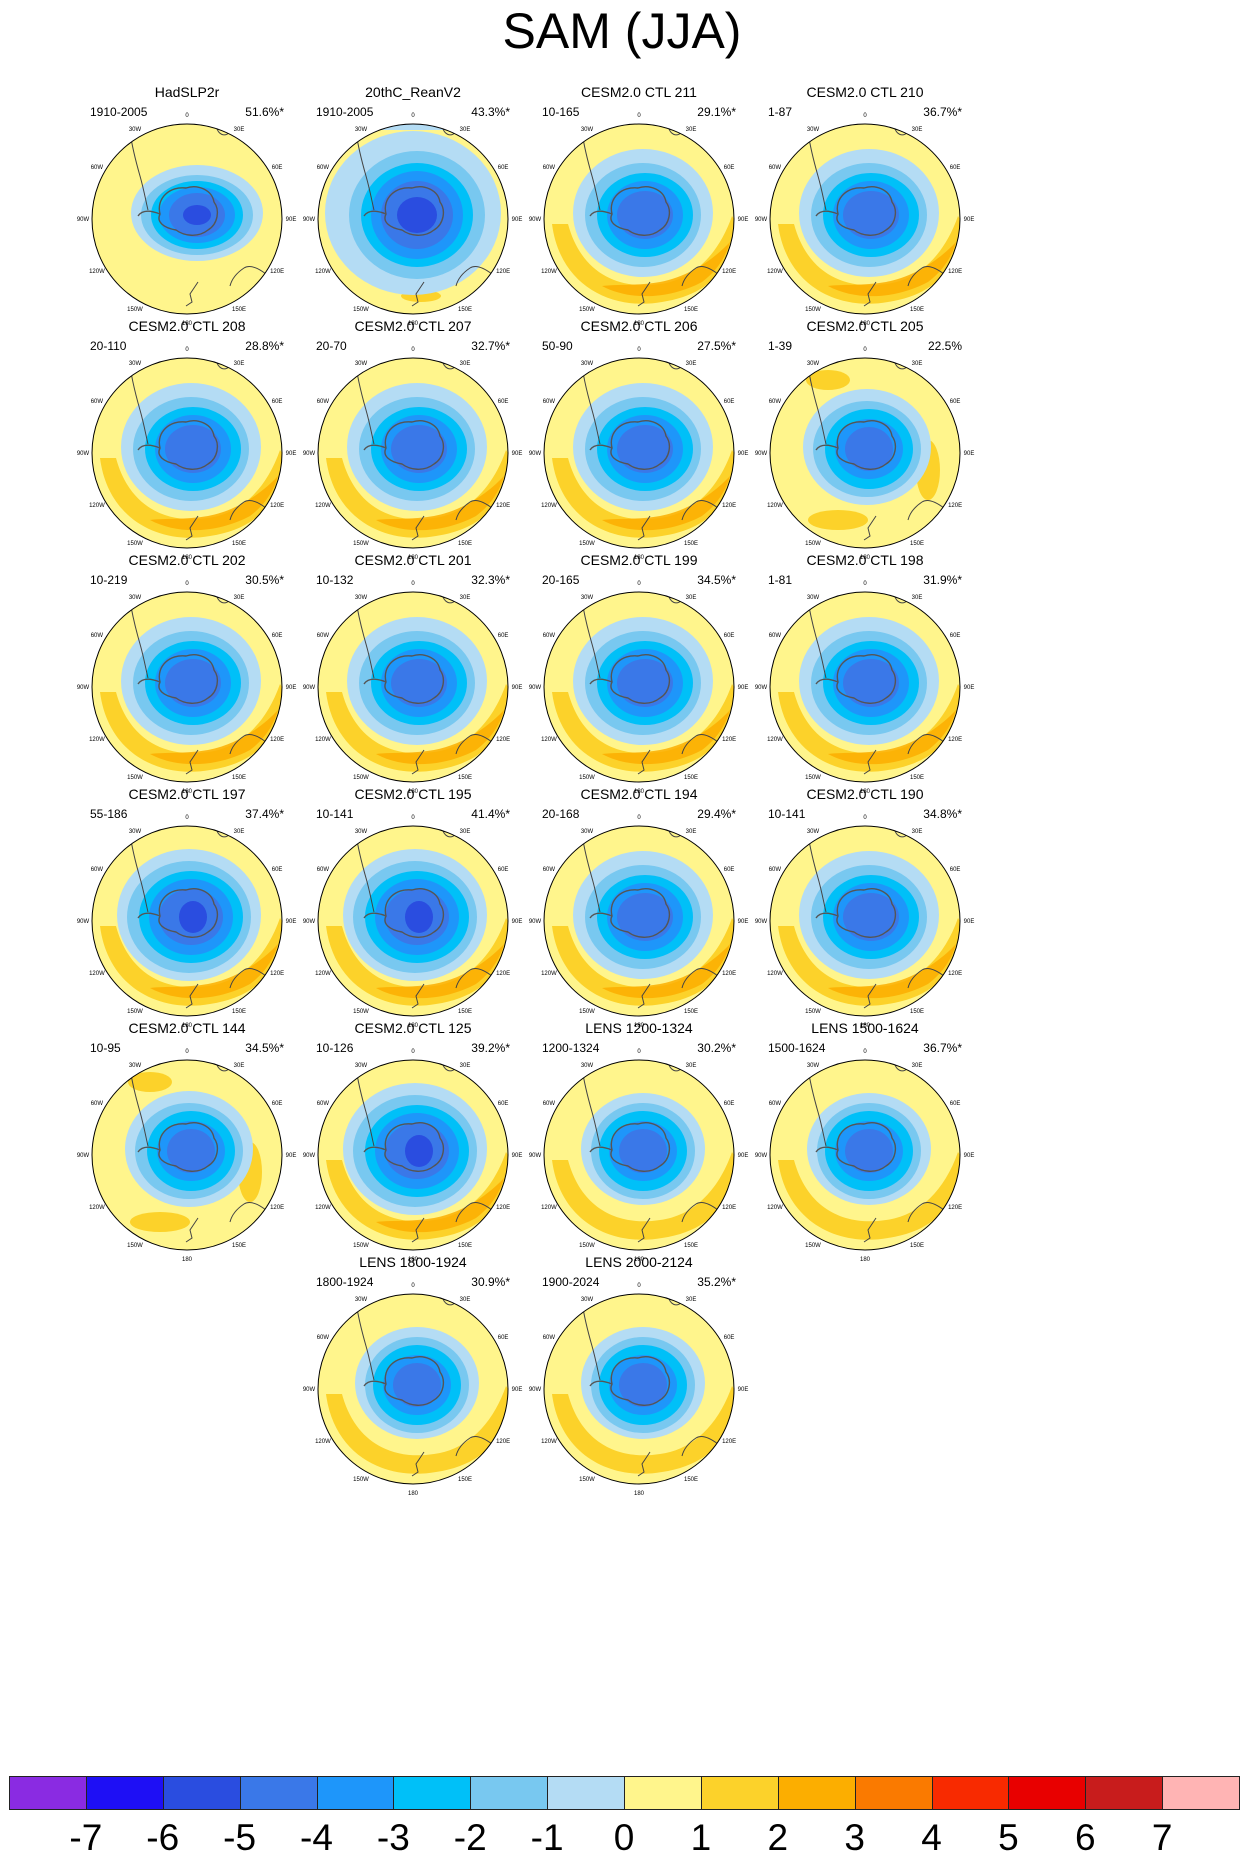 This screenshot has height=1860, width=1244. Describe the element at coordinates (944, 346) in the screenshot. I see `panel-explained-variance: 22.5%` at that location.